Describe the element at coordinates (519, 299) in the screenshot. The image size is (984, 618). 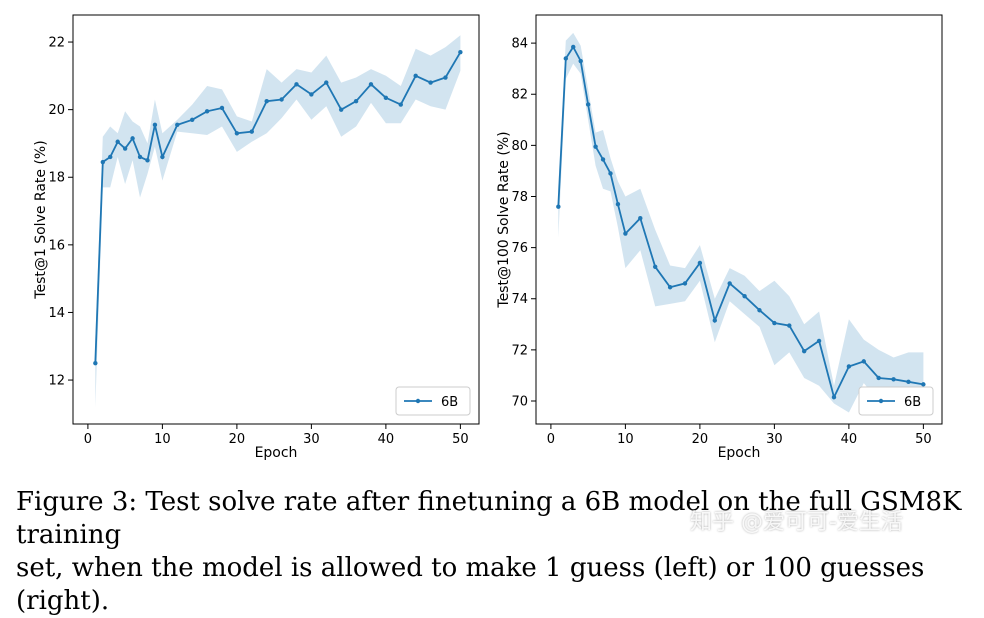
I see `y-tick-label: 74` at that location.